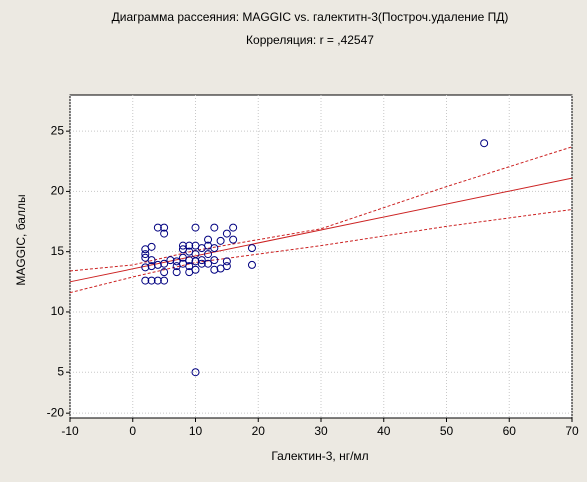 This screenshot has height=482, width=587. I want to click on x-tick-label: 60, so click(510, 431).